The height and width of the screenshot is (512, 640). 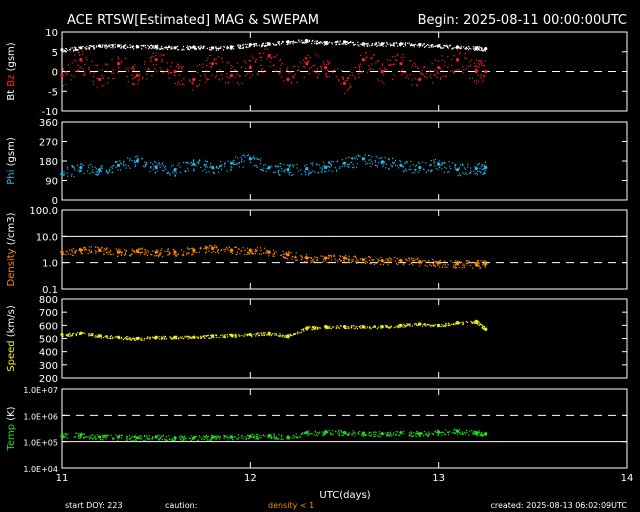 What do you see at coordinates (40, 469) in the screenshot?
I see `temp-ytick-label: 1.0E+04` at bounding box center [40, 469].